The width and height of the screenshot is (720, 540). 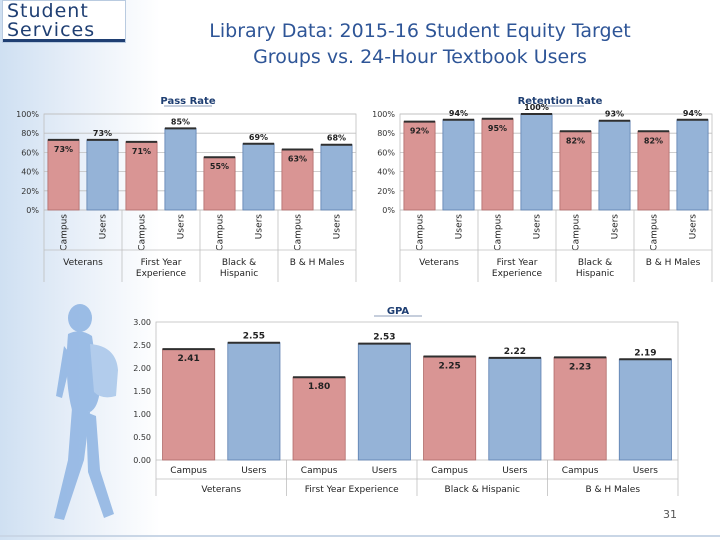 I want to click on chart-0-group-label-line: First Year, so click(x=161, y=263).